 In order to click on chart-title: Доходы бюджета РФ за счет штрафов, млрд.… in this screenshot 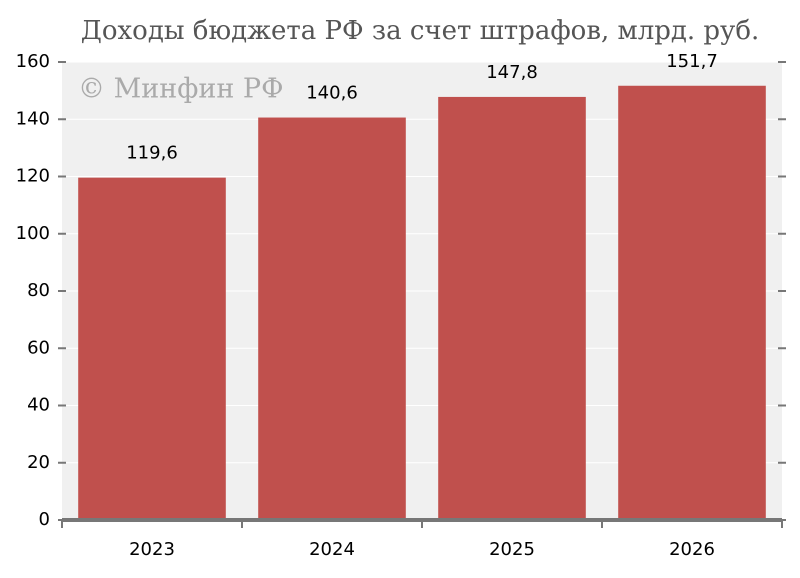, I will do `click(420, 31)`.